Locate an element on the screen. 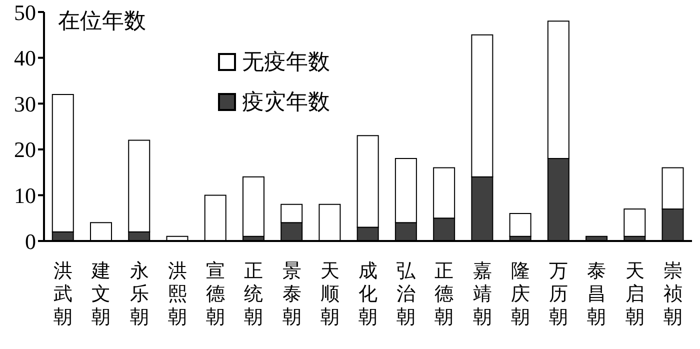  x-tick-label: 洪武朝 is located at coordinates (63, 294).